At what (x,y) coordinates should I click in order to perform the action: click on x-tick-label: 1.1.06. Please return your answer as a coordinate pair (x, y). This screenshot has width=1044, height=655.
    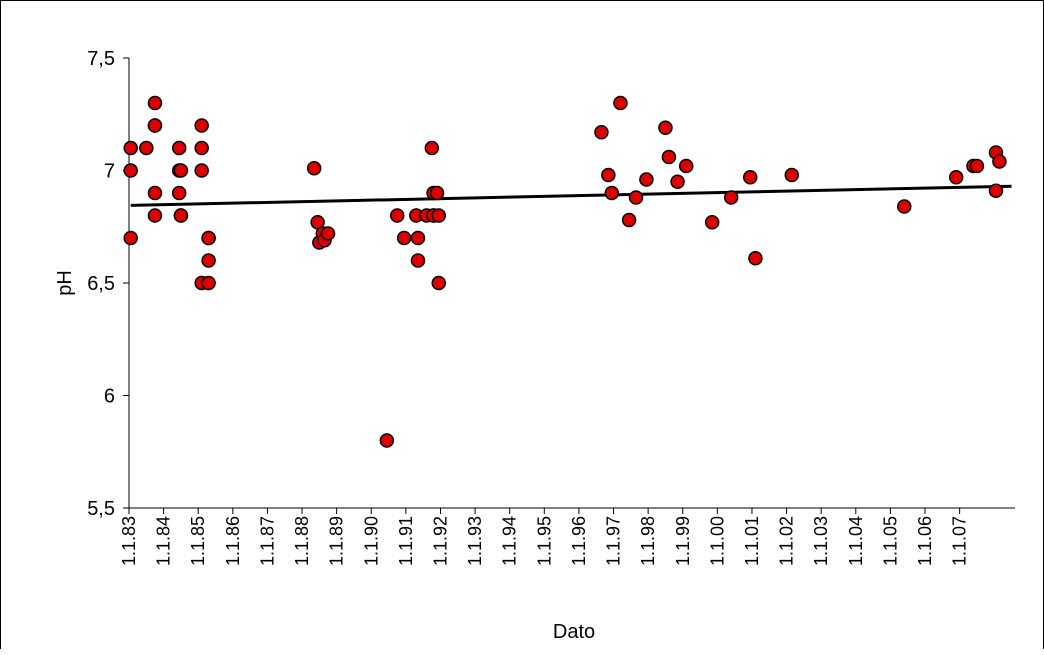
    Looking at the image, I should click on (925, 541).